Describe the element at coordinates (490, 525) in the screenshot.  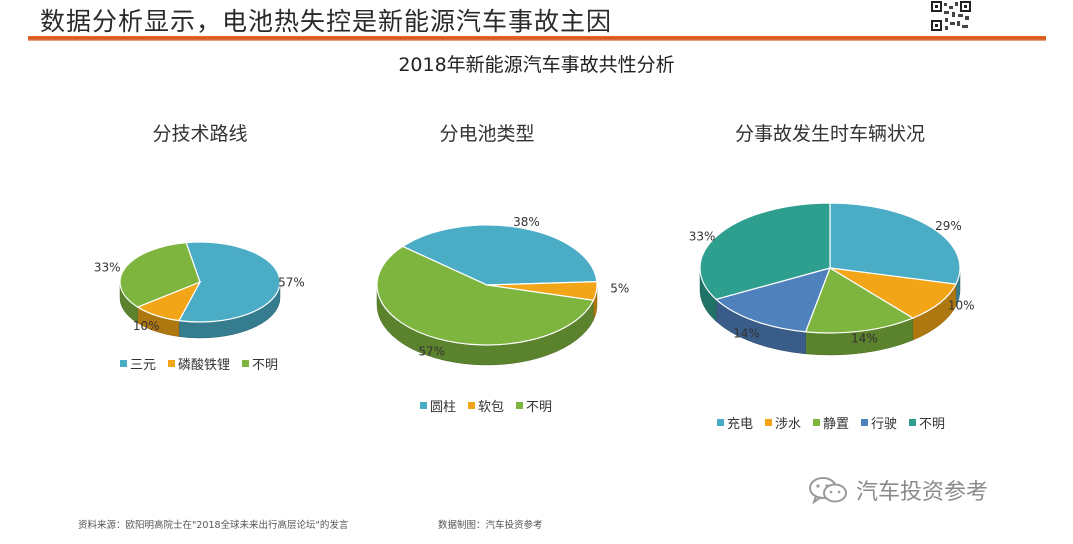
I see `footer-credit: 数据制图：汽车投资参考` at that location.